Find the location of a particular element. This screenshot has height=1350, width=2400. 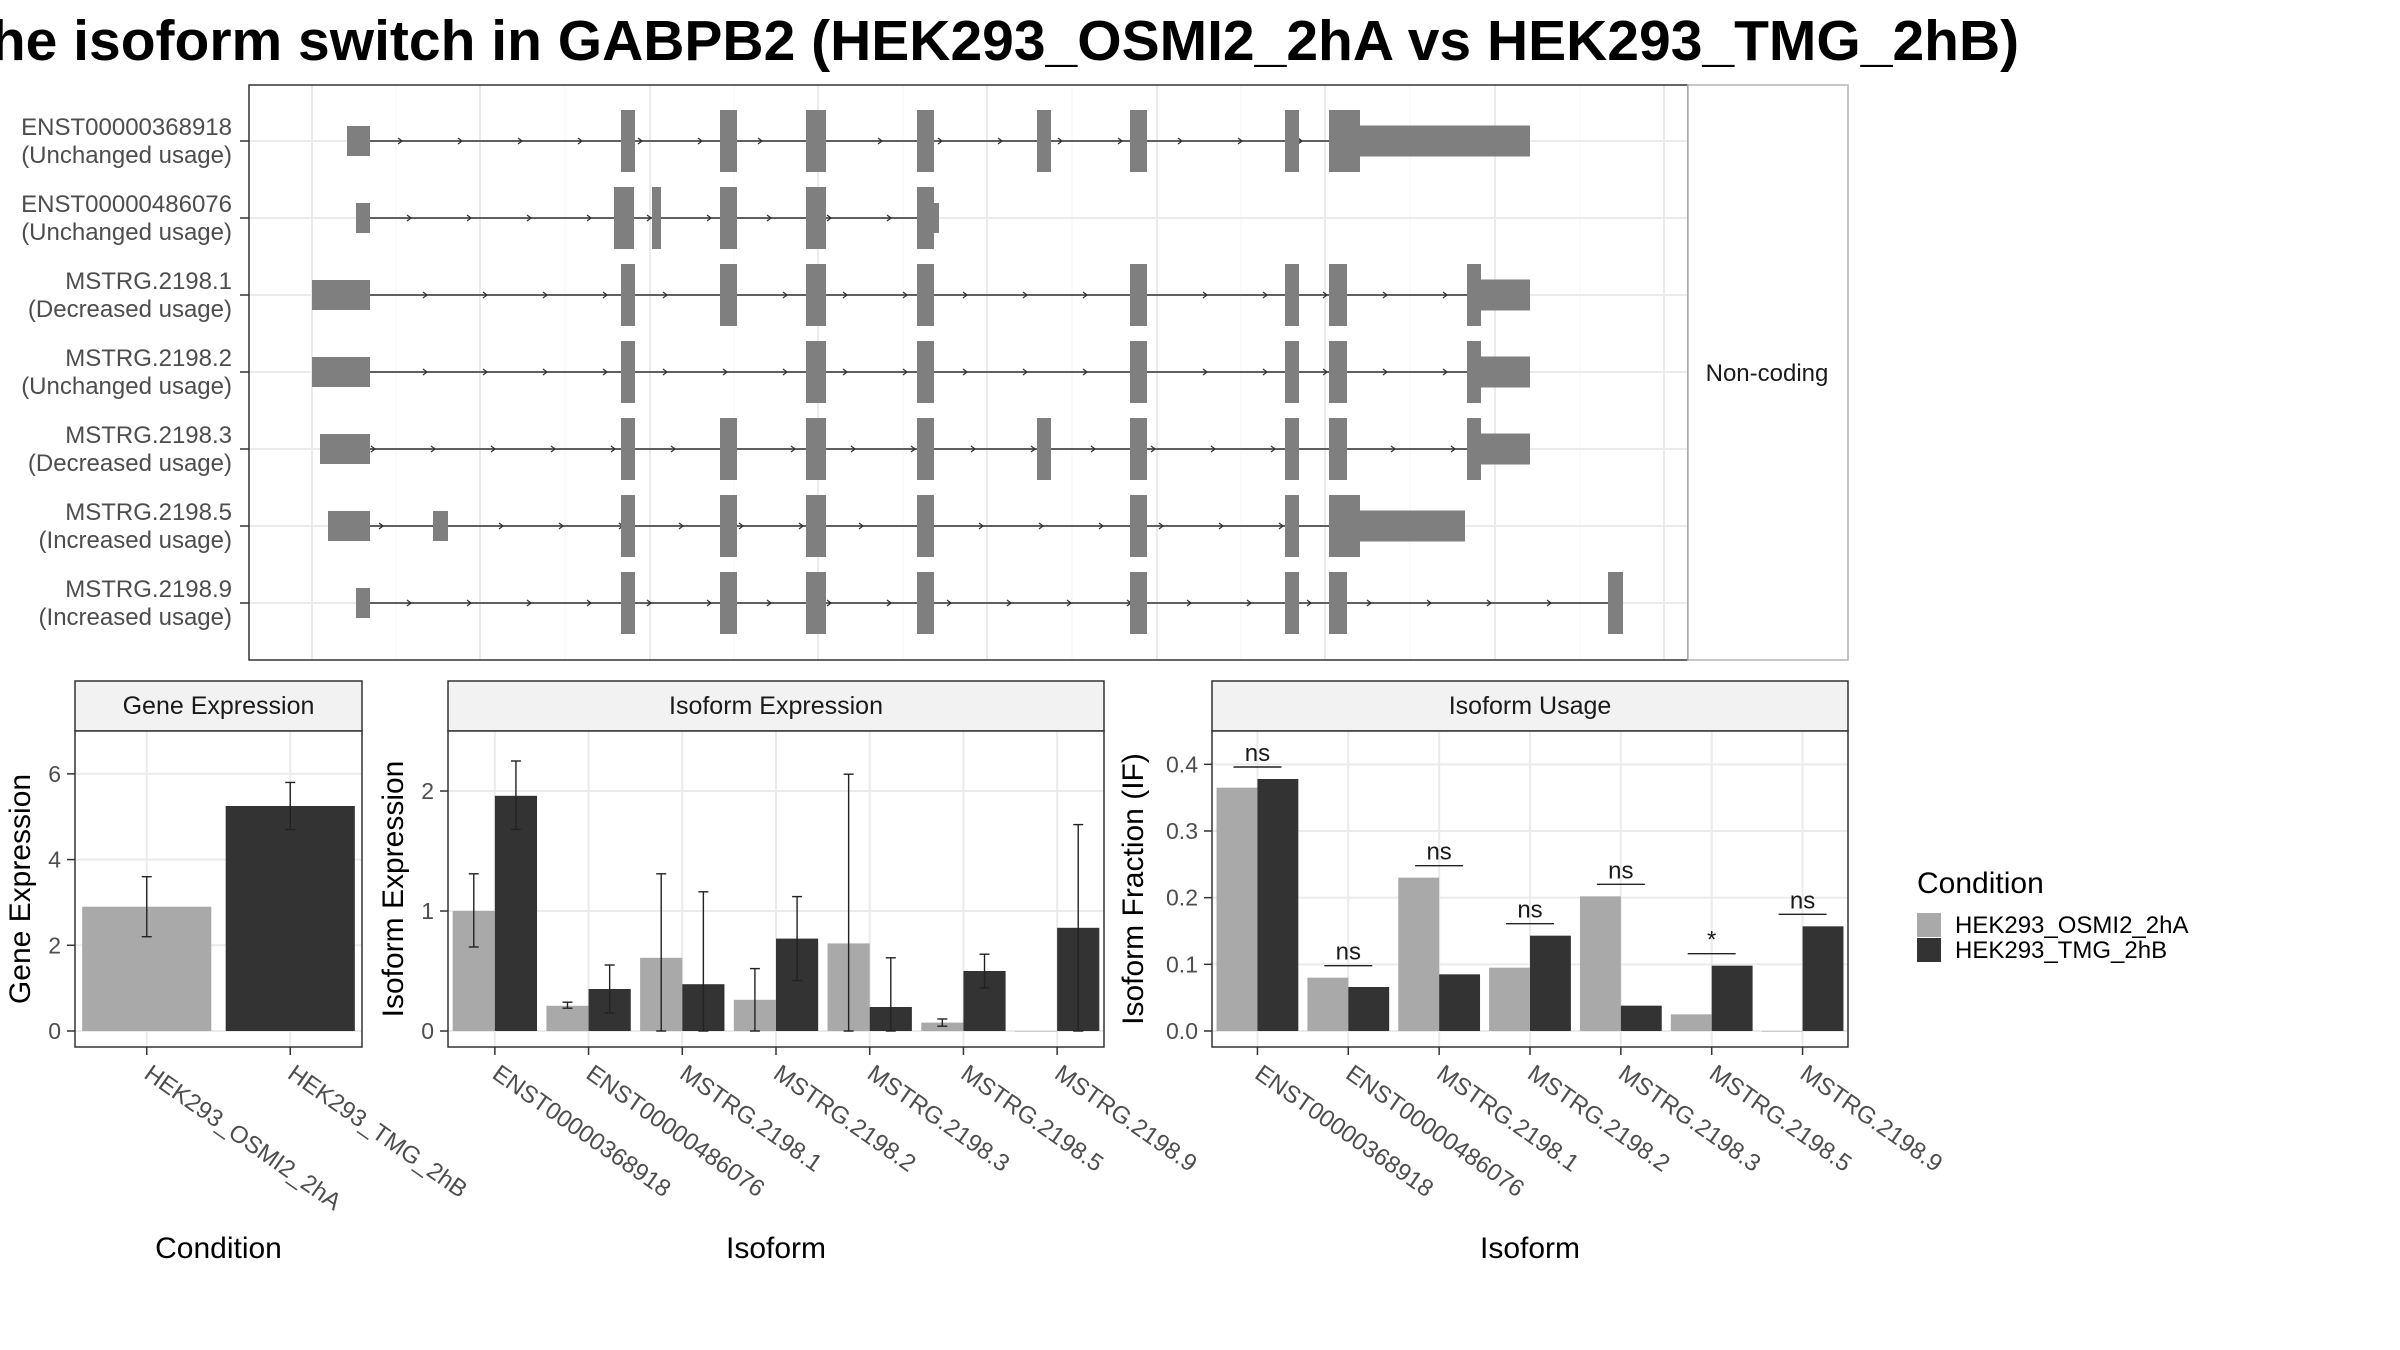

y-tick-label: 1 is located at coordinates (427, 911).